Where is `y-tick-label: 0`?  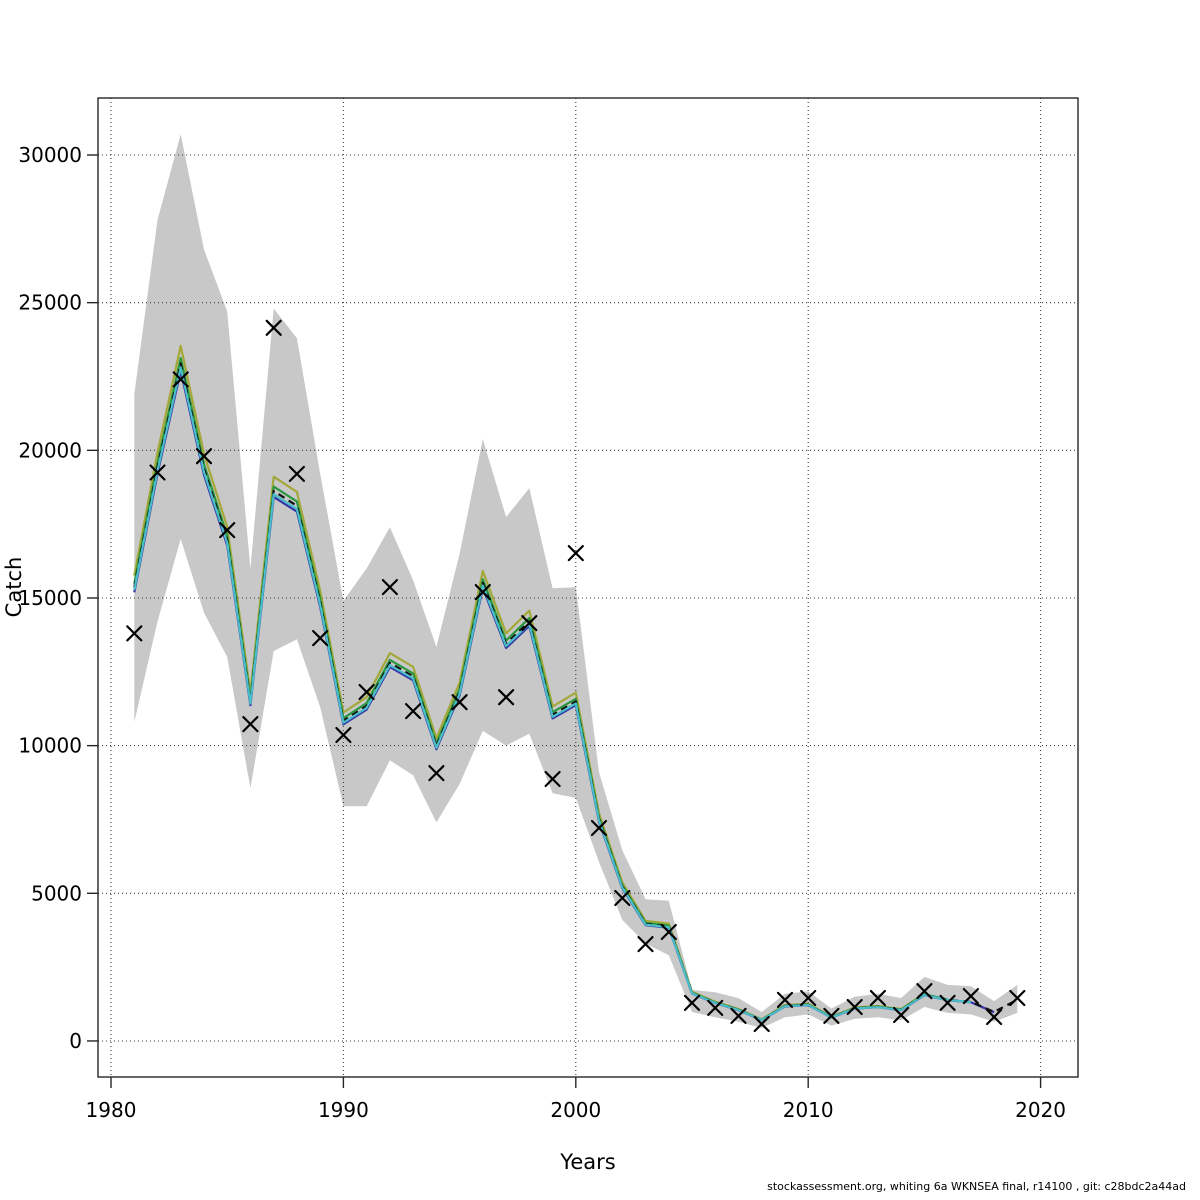 y-tick-label: 0 is located at coordinates (75, 1041).